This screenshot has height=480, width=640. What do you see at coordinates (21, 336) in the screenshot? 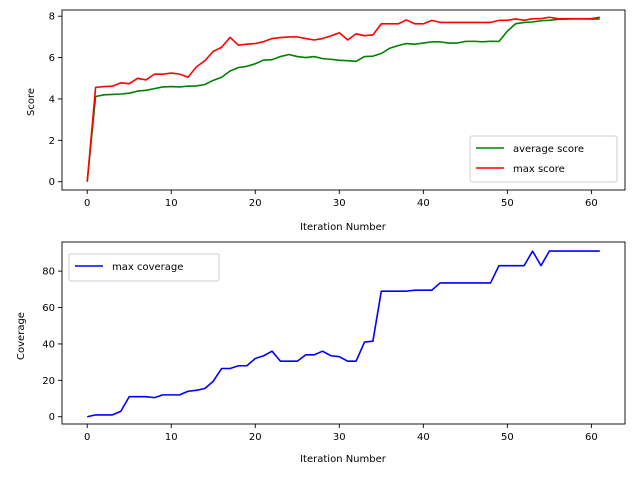
I see `coverage-y-axis-label: Coverage` at bounding box center [21, 336].